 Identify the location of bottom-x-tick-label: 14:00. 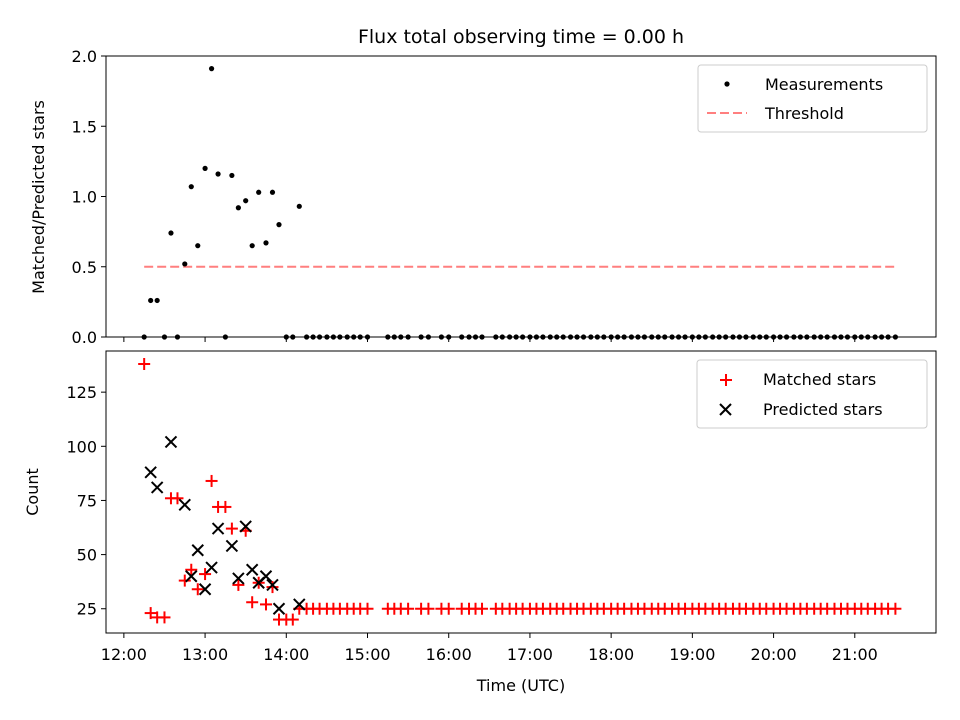
(286, 654).